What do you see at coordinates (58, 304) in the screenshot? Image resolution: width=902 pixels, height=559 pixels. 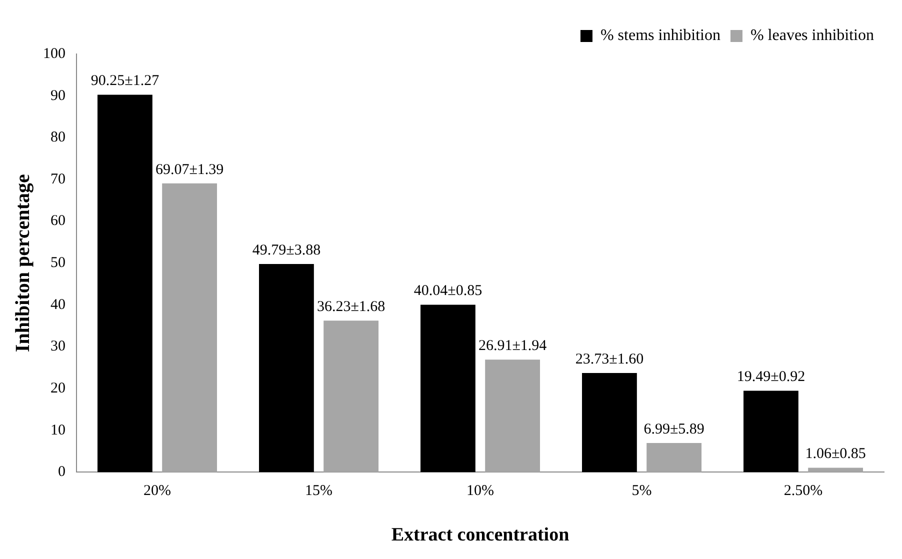 I see `y-tick-label: 40` at bounding box center [58, 304].